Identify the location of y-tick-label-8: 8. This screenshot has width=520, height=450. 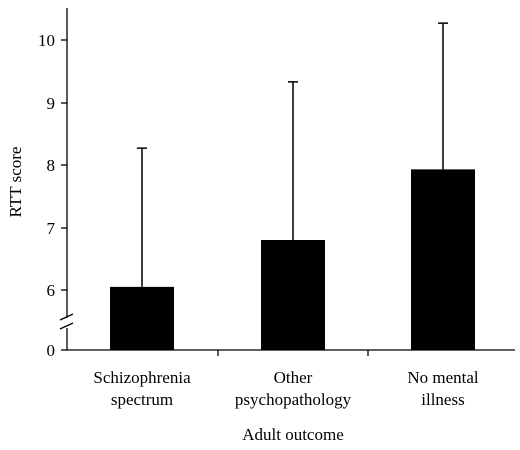
(51, 165).